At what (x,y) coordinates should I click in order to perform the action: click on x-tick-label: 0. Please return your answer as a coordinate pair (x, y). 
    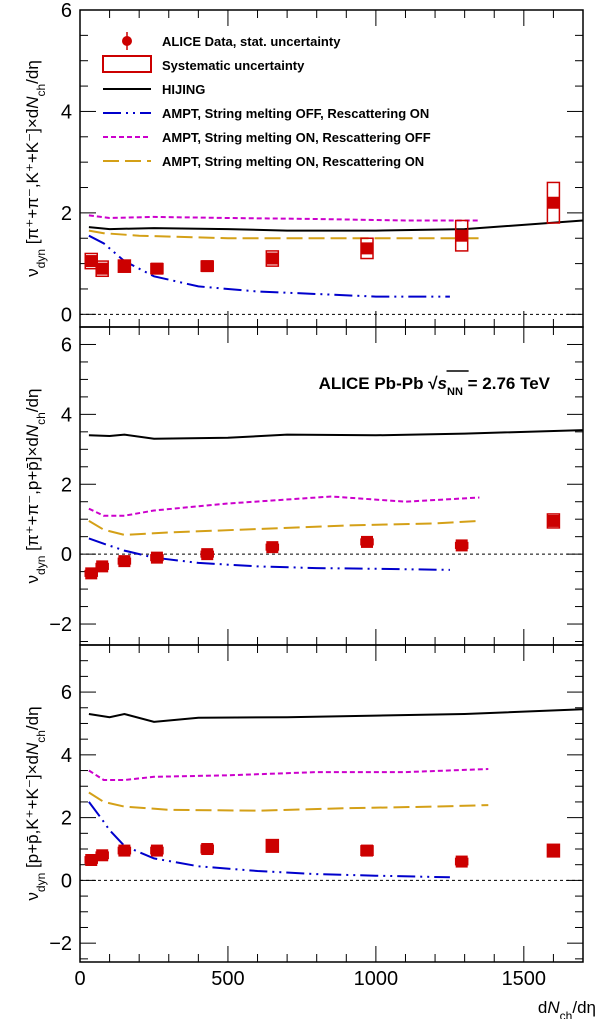
    Looking at the image, I should click on (79, 979).